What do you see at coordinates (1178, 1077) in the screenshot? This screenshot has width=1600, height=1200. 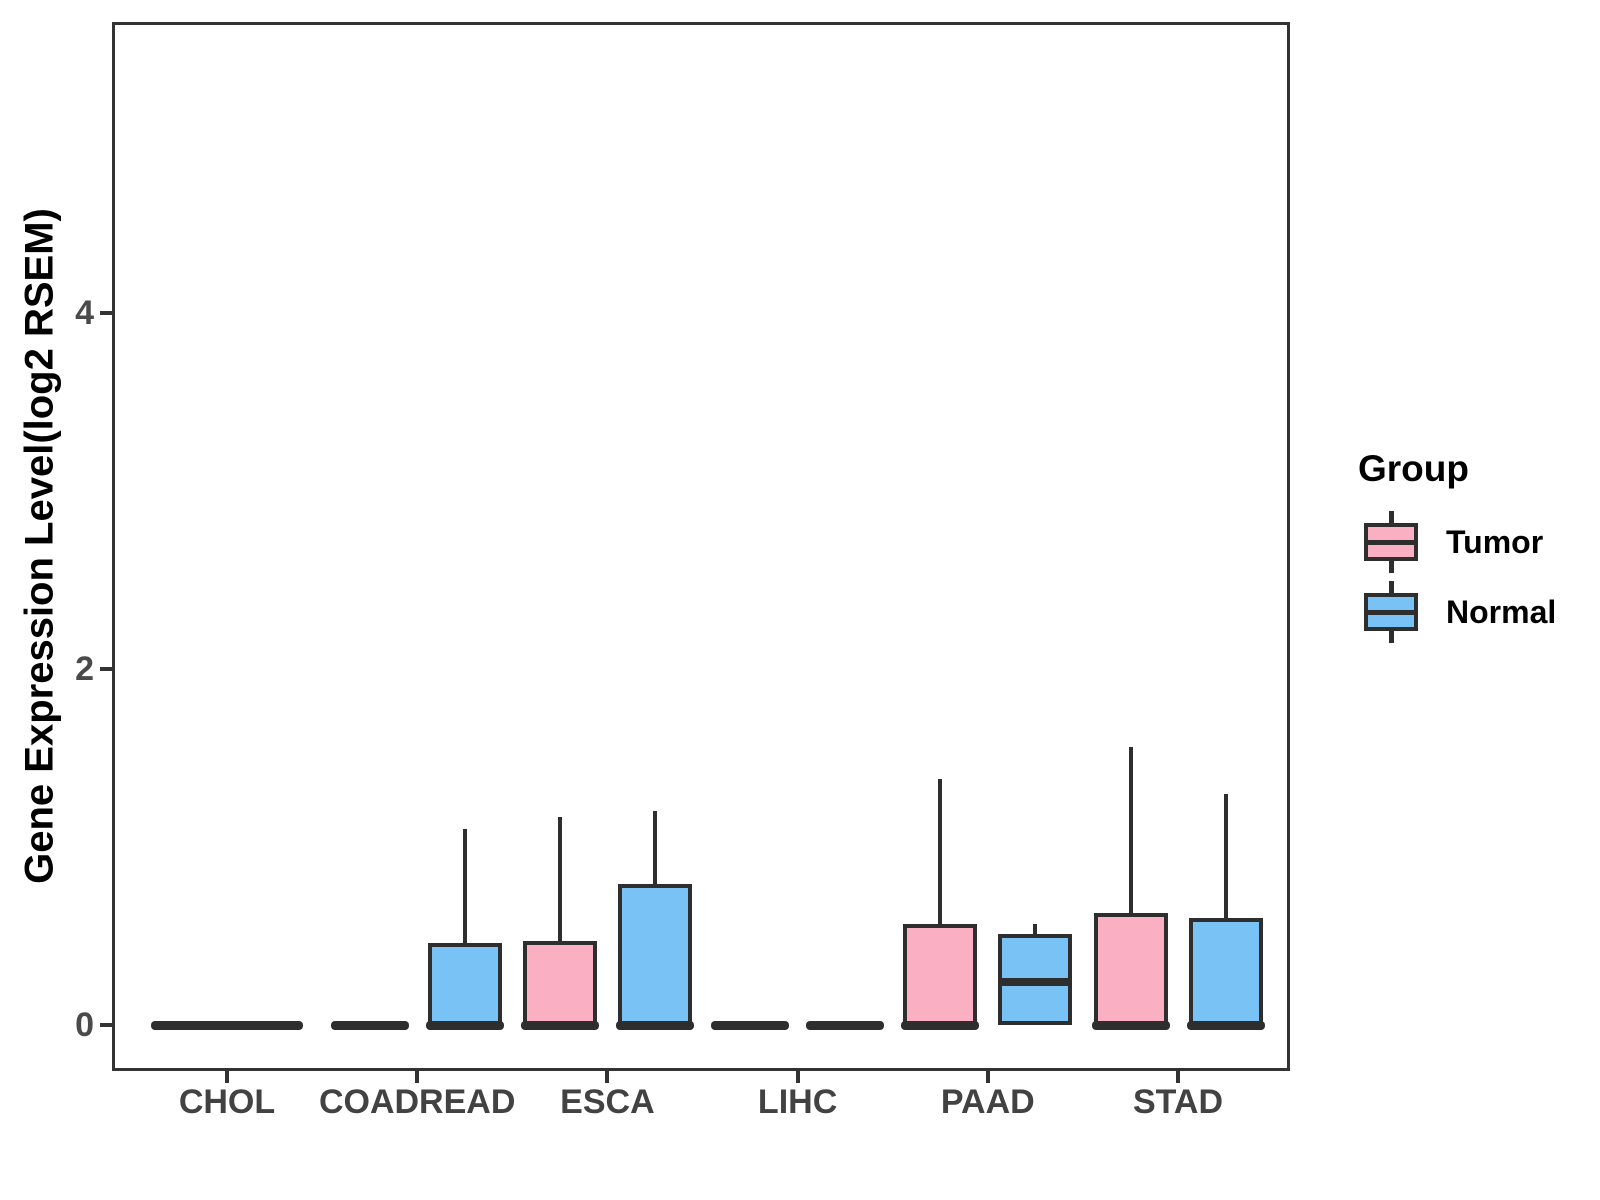 I see `x-tick-mark-STAD` at bounding box center [1178, 1077].